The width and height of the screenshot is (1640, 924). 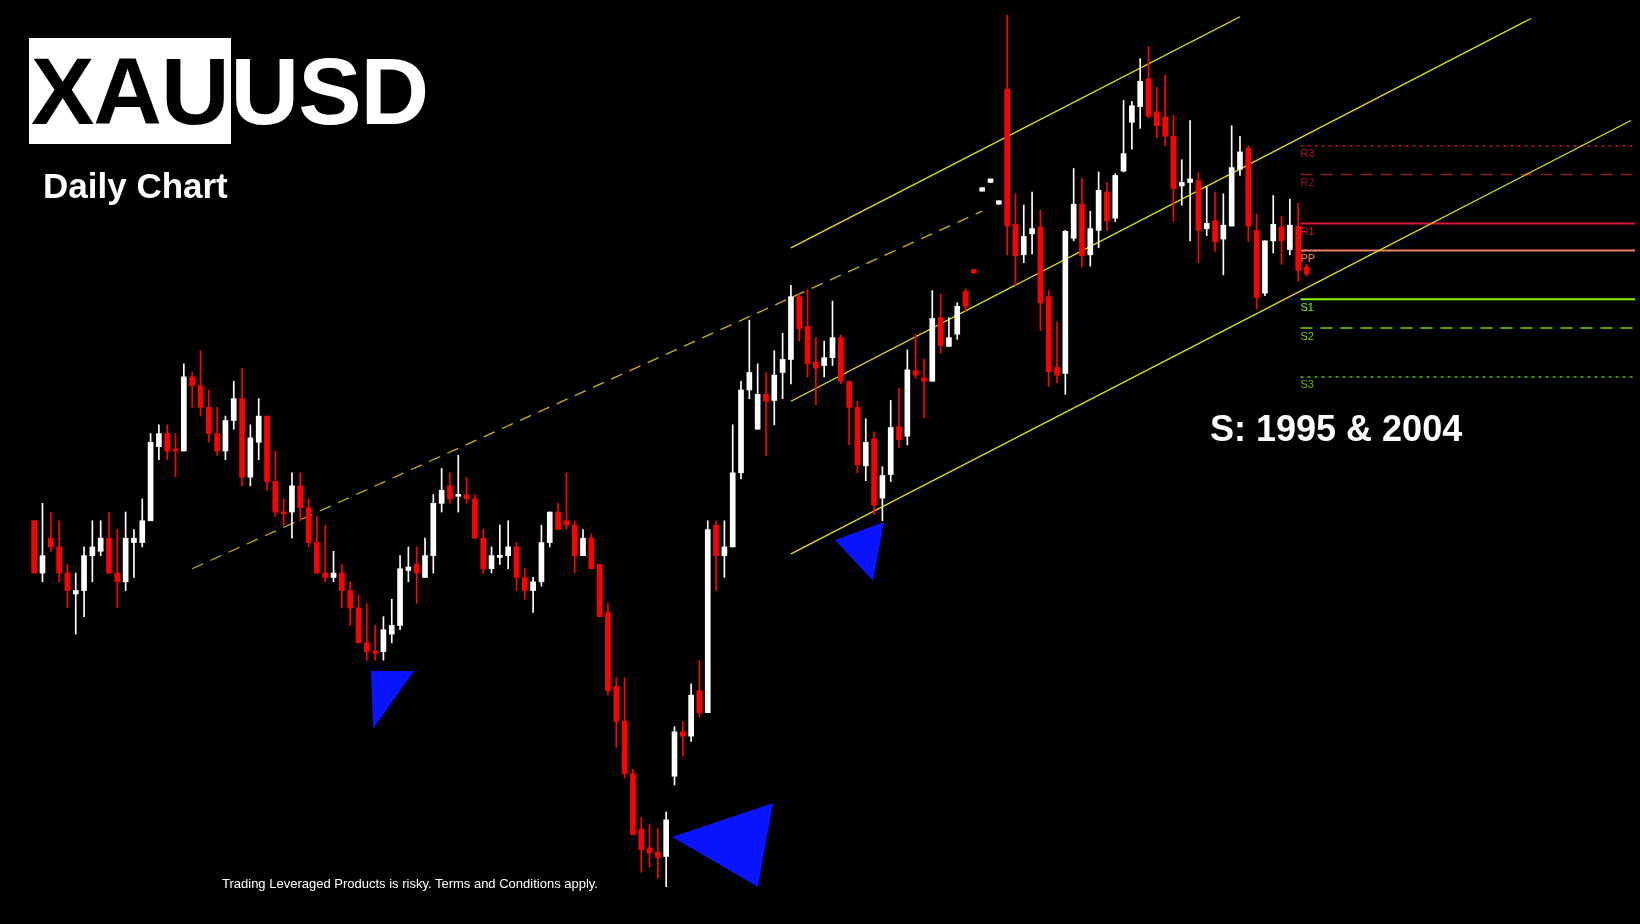 I want to click on annotation: Trading Leveraged Products is risky. Terms and Conditions apply., so click(x=410, y=883).